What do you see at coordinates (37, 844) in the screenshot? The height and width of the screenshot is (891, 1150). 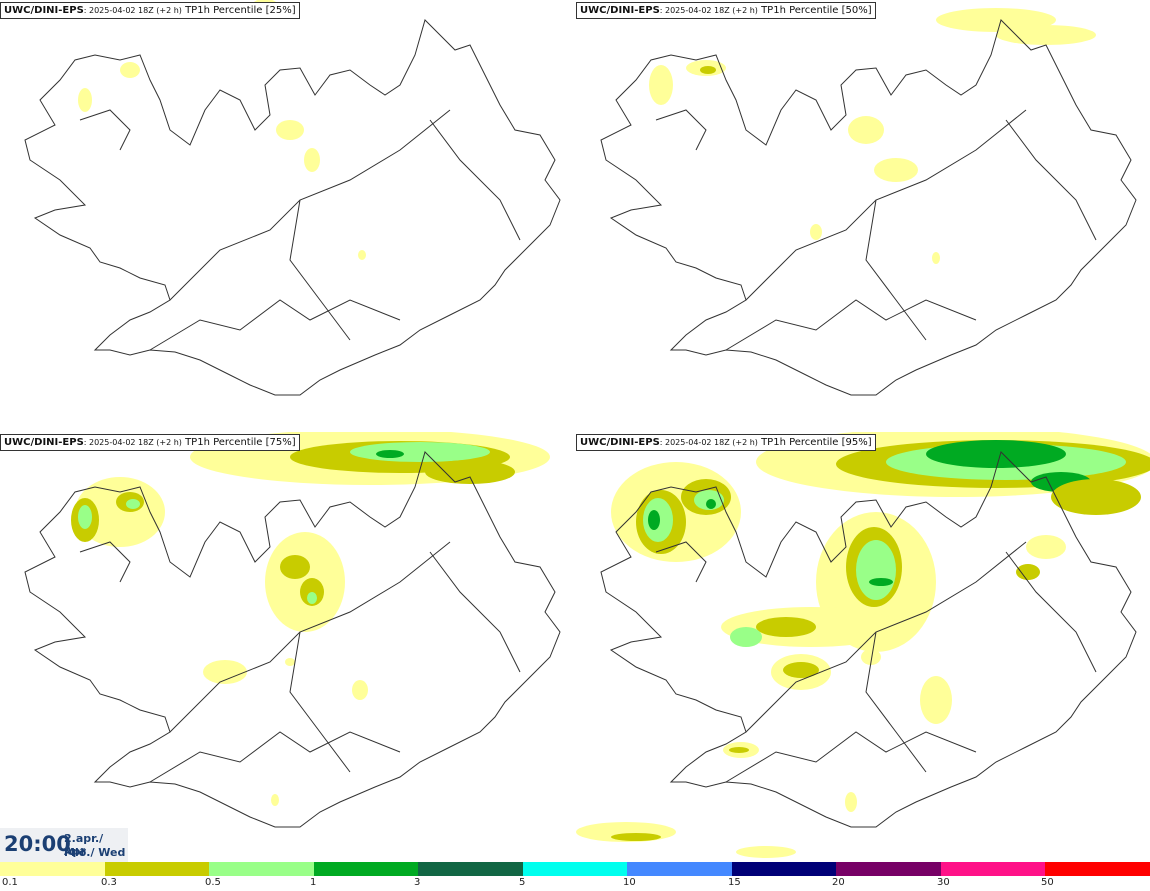 I see `valid-time: 20:00` at bounding box center [37, 844].